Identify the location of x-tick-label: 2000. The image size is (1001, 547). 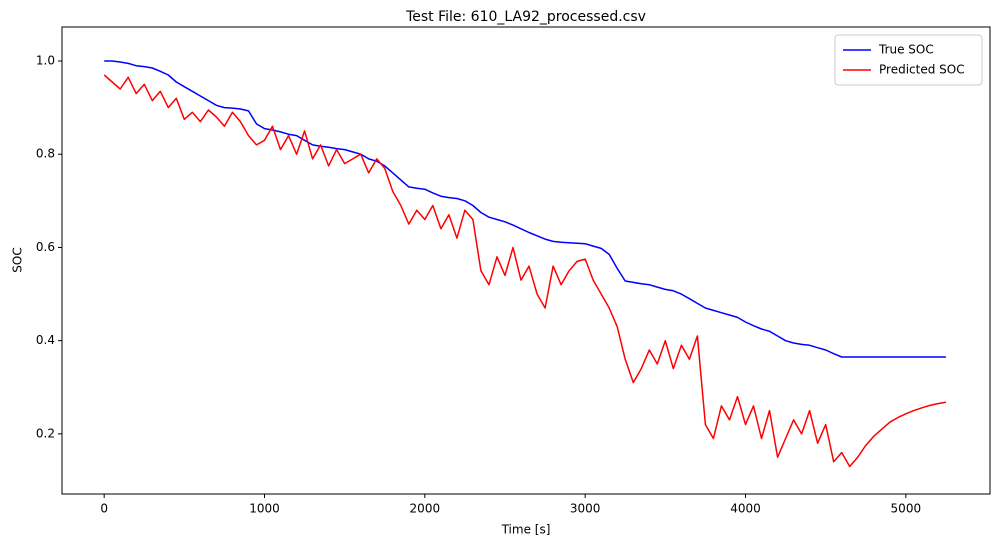
(425, 509).